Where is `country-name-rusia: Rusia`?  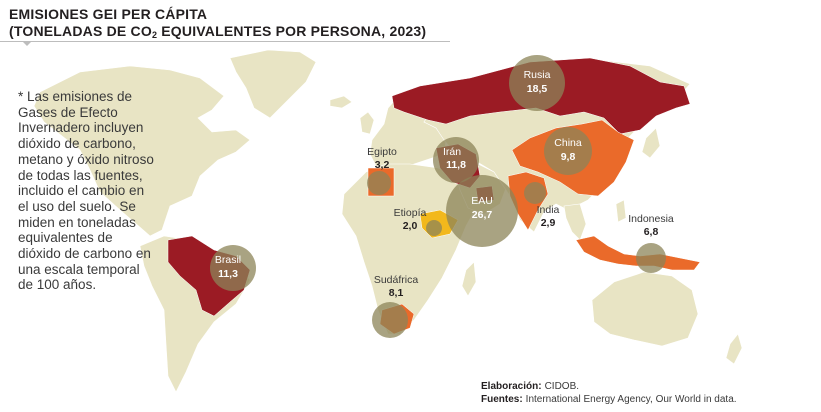
country-name-rusia: Rusia is located at coordinates (537, 75).